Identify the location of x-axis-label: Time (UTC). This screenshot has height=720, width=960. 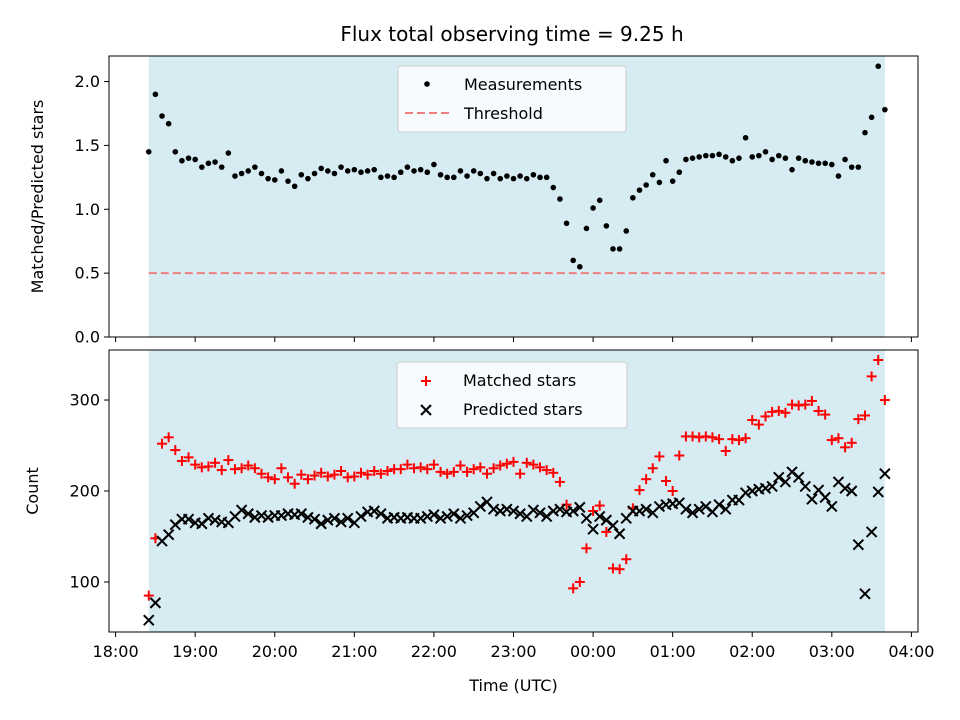
(512, 685).